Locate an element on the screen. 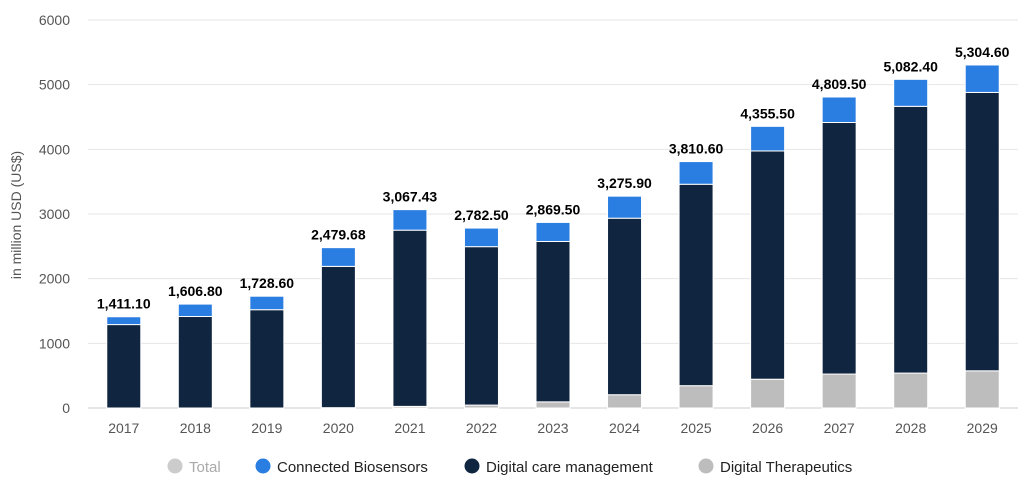 Image resolution: width=1024 pixels, height=497 pixels. total-data-label: 4,809.50 is located at coordinates (839, 84).